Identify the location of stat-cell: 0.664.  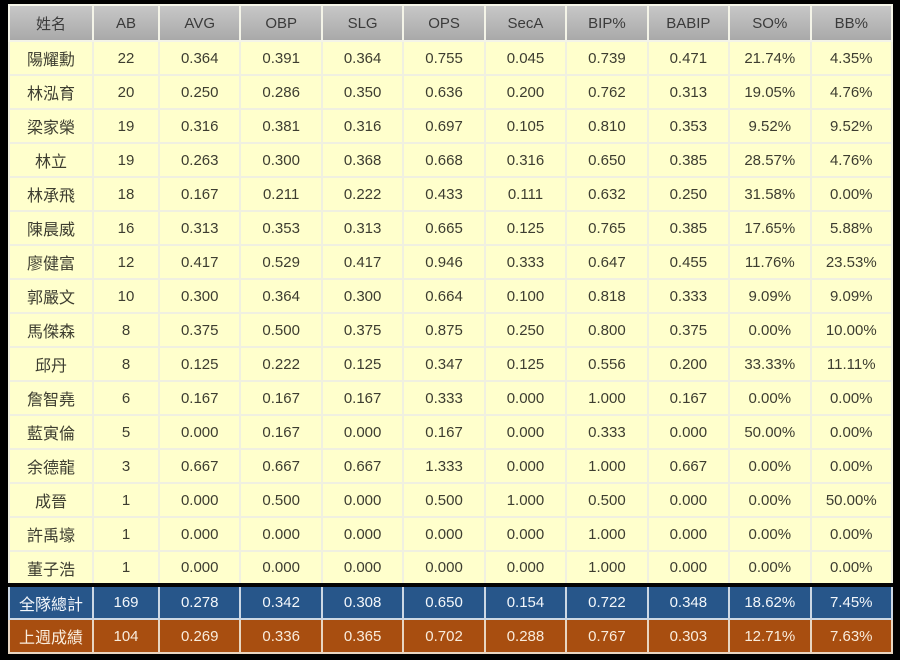
(444, 296).